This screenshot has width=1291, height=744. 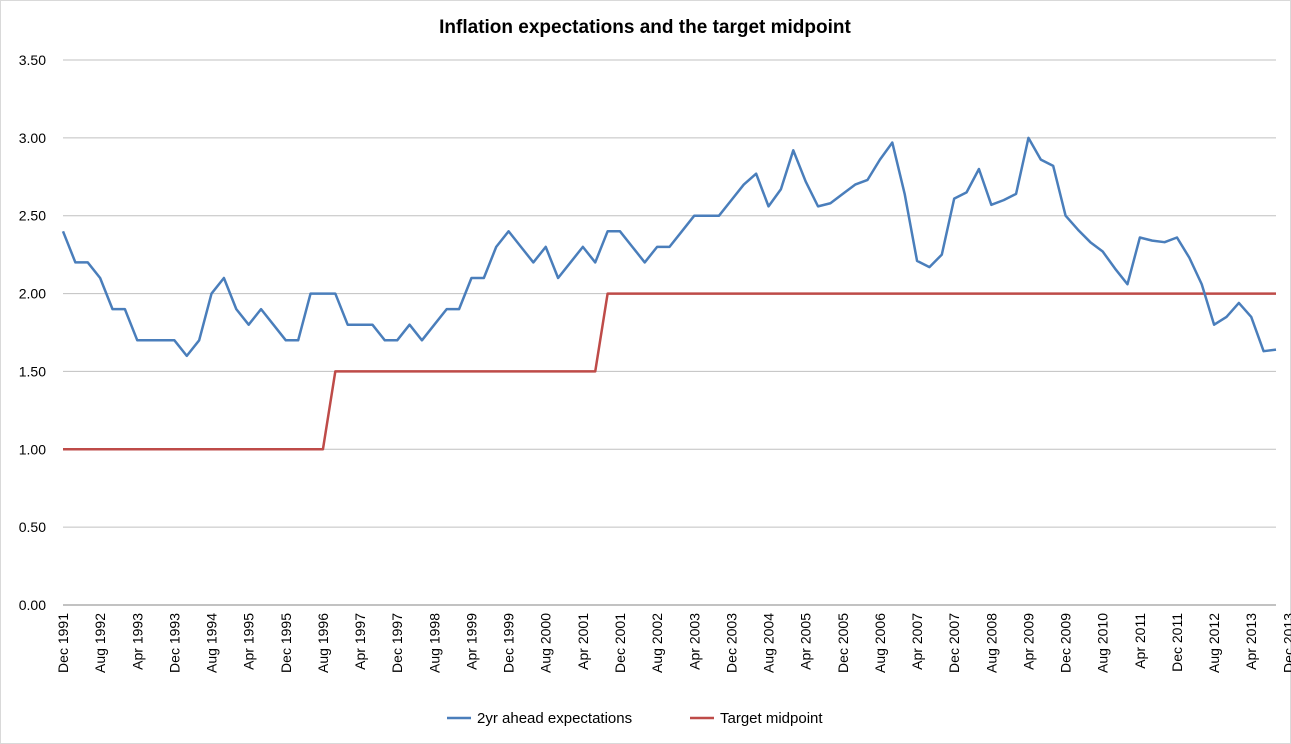 What do you see at coordinates (434, 643) in the screenshot?
I see `x-tick-label: Aug 1998` at bounding box center [434, 643].